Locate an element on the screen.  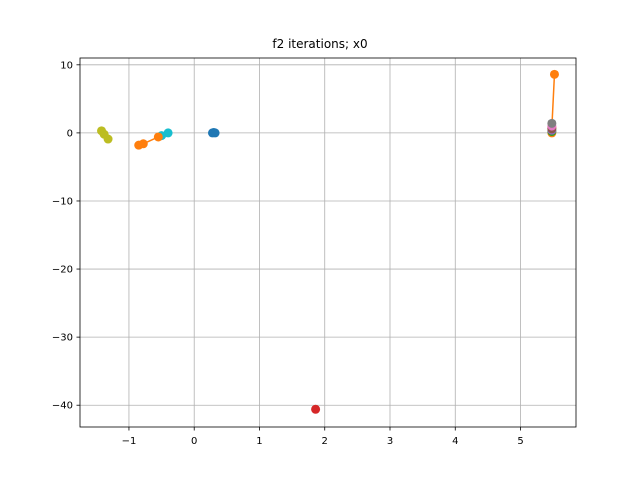
y-tick-label: −30 is located at coordinates (62, 338).